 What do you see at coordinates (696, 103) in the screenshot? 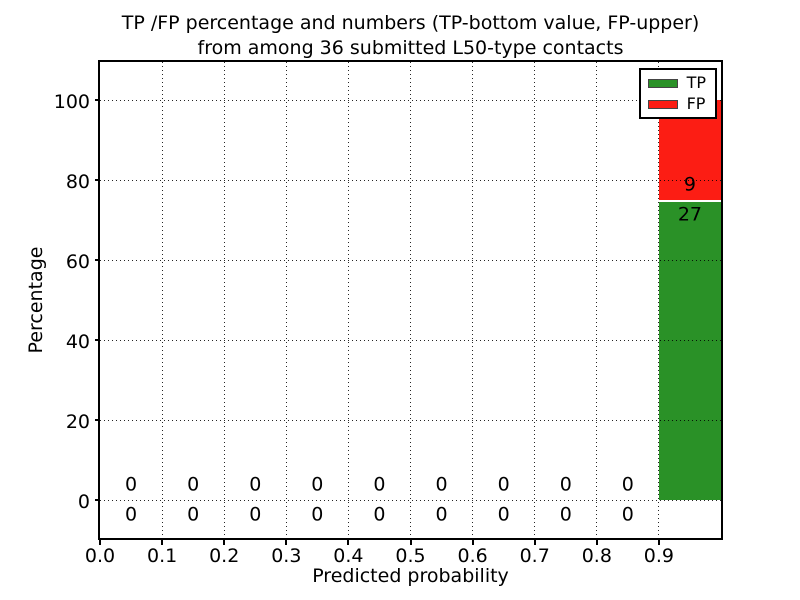
I see `fp-legend-label: FP` at bounding box center [696, 103].